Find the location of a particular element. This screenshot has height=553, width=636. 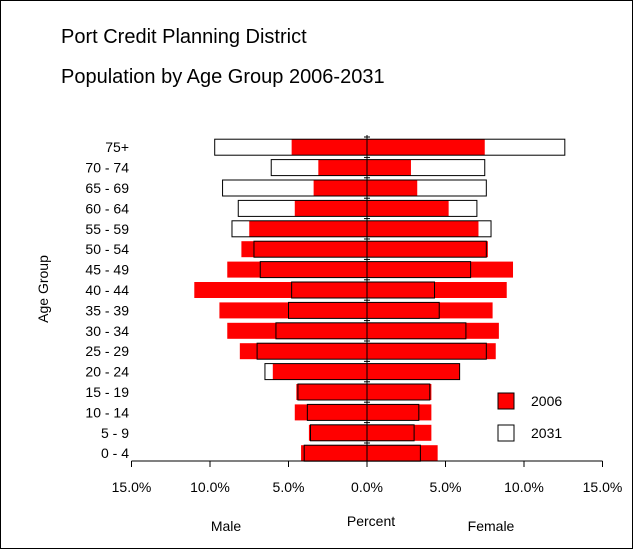

legend-swatch-2006 is located at coordinates (506, 401).